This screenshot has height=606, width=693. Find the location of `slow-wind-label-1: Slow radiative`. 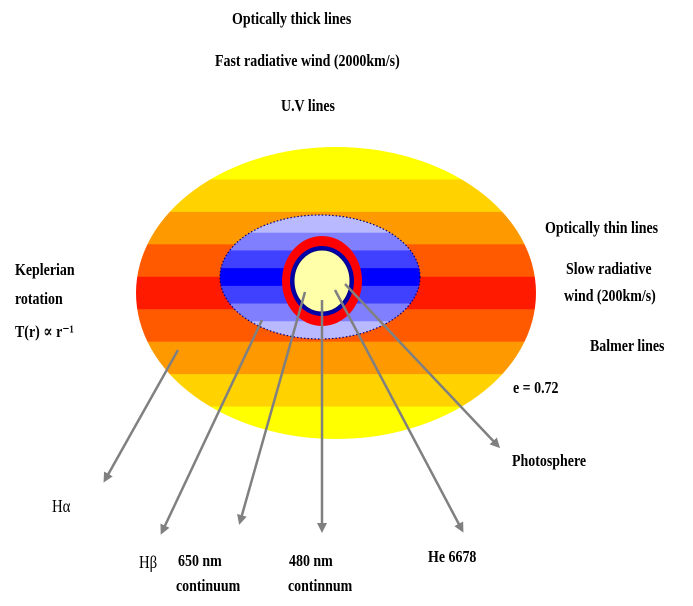

slow-wind-label-1: Slow radiative is located at coordinates (609, 268).